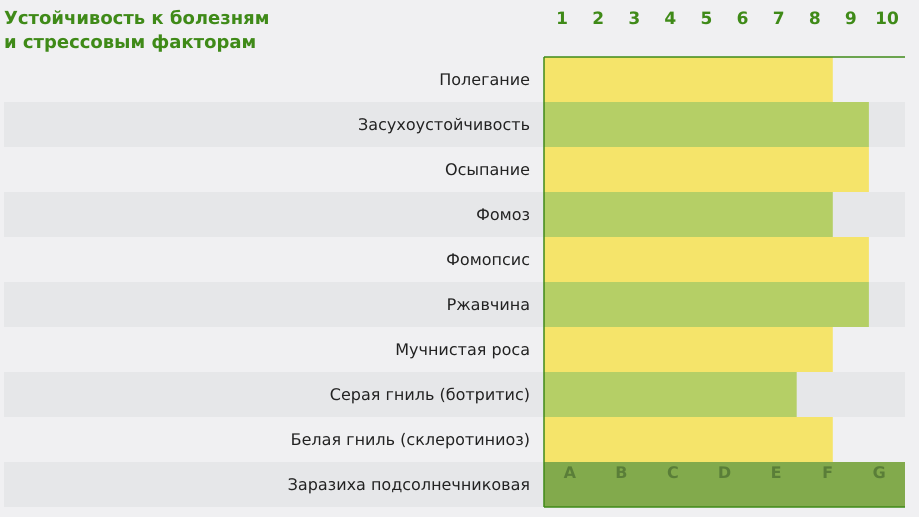 Image resolution: width=919 pixels, height=517 pixels. What do you see at coordinates (562, 19) in the screenshot?
I see `x-tick-label: 1` at bounding box center [562, 19].